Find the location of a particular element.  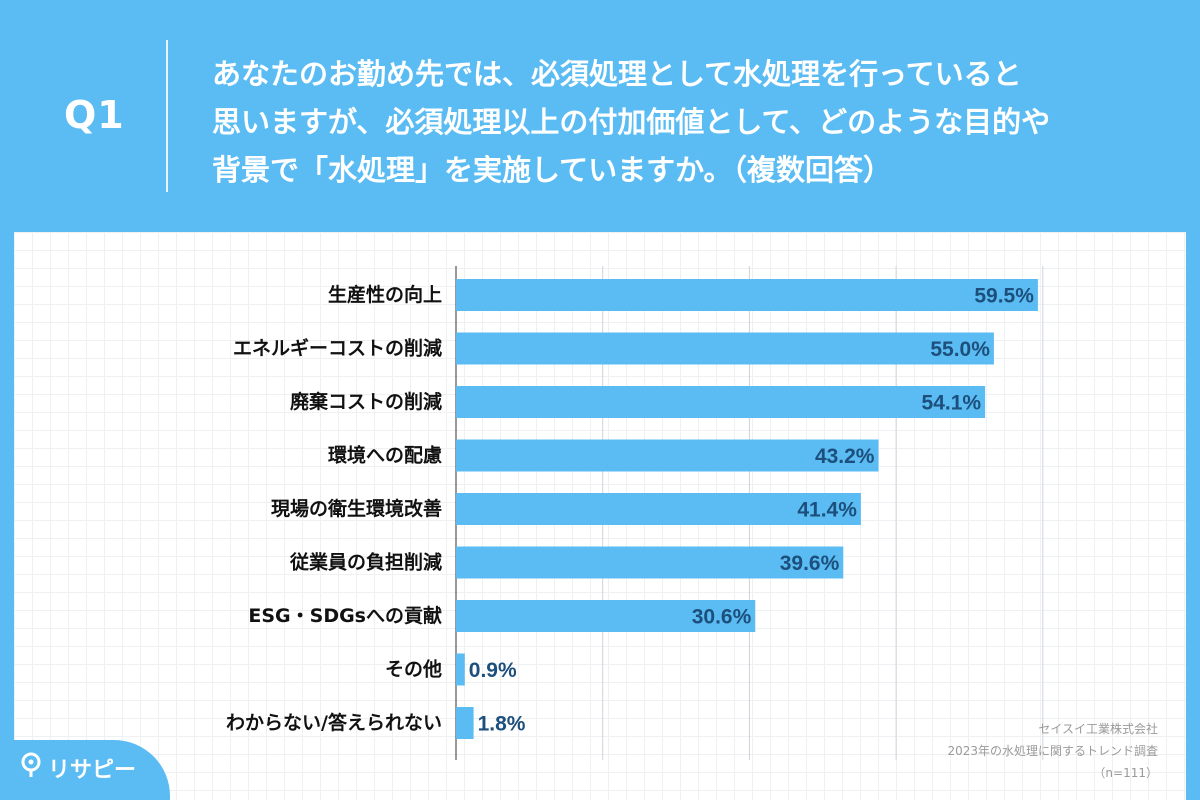

category-label: エネルギーコストの削減 is located at coordinates (337, 348).